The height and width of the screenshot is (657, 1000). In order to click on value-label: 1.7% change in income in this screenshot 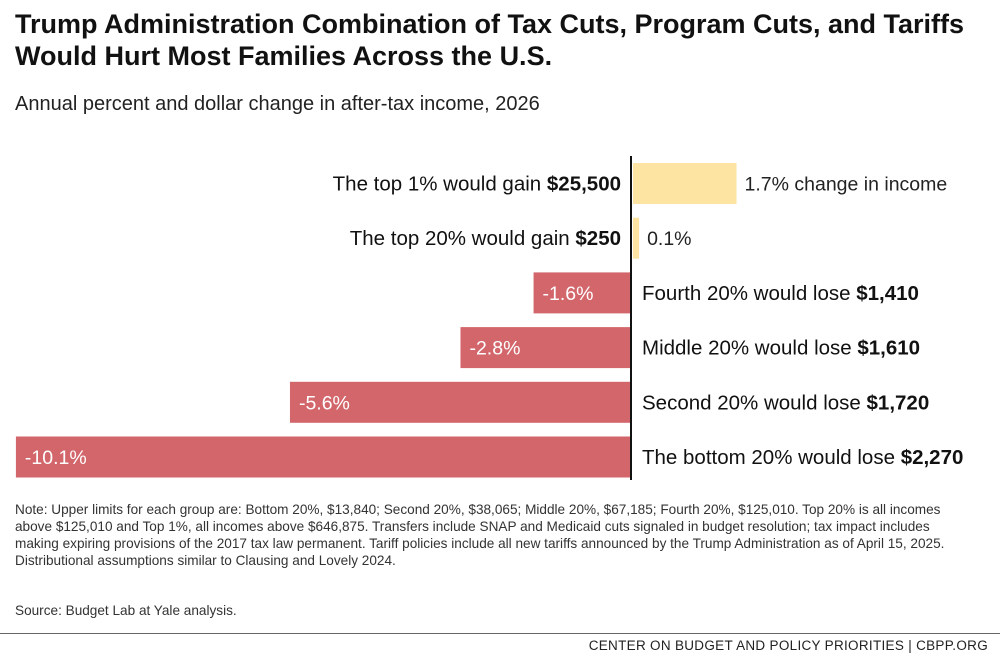, I will do `click(846, 185)`.